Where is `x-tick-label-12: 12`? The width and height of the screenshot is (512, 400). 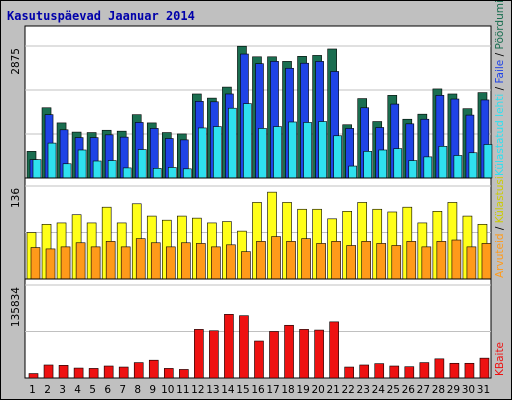 x-tick-label-12: 12 is located at coordinates (197, 390).